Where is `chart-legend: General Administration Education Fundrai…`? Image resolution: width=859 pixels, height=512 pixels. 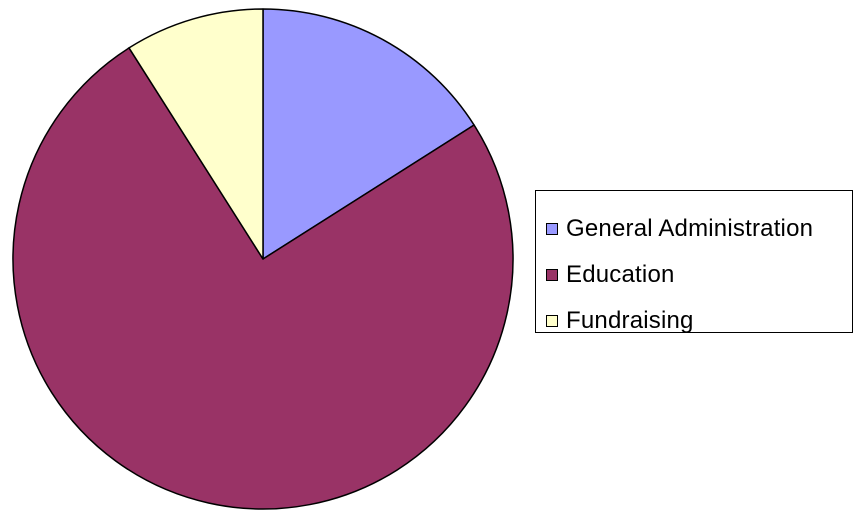
chart-legend: General Administration Education Fundrai… is located at coordinates (694, 262).